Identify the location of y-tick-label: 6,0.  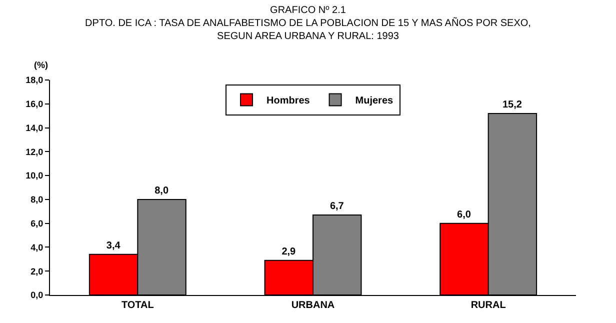
(37, 223).